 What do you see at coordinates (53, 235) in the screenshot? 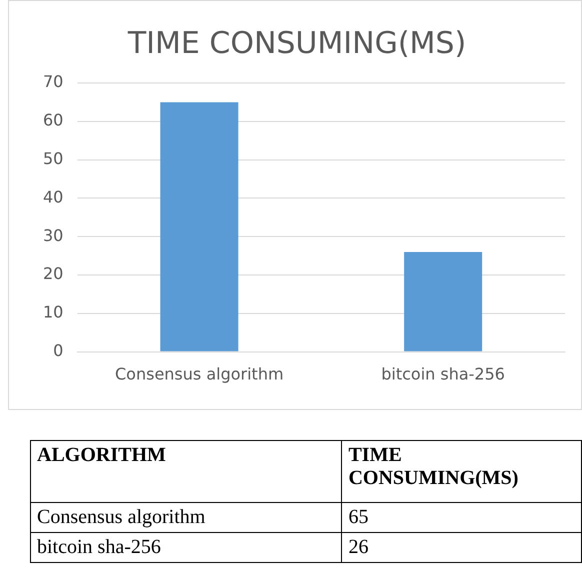
I see `y-tick-label: 30` at bounding box center [53, 235].